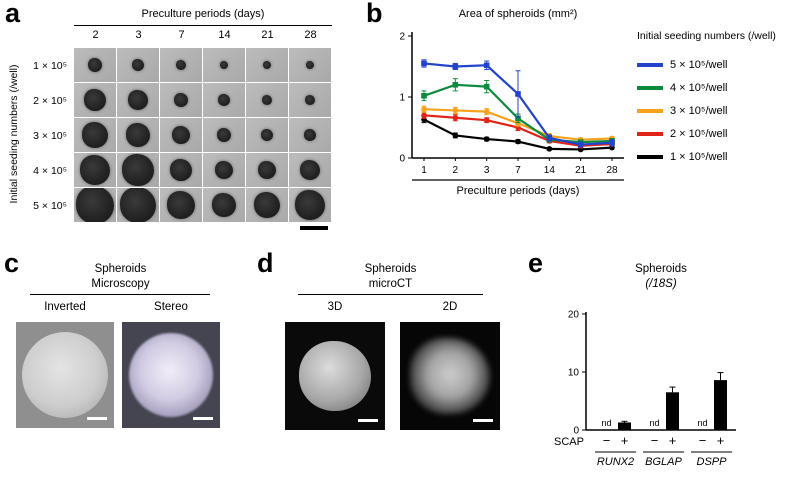  I want to click on panel-a-title: Preculture periods (days), so click(203, 14).